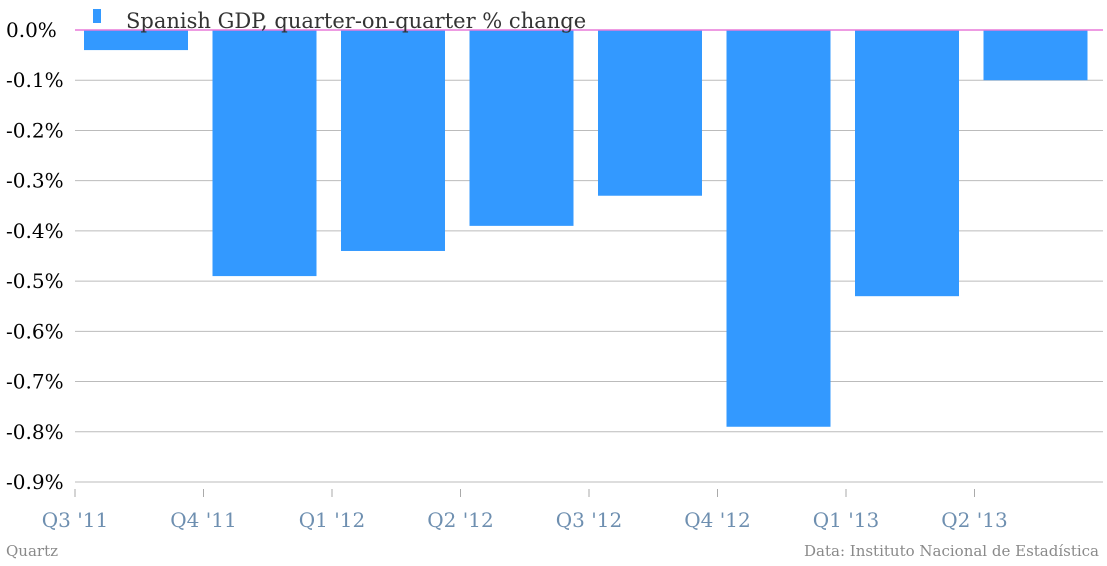 Image resolution: width=1107 pixels, height=566 pixels. Describe the element at coordinates (356, 21) in the screenshot. I see `legend-label: Spanish GDP, quarter-on-quarter % change` at that location.